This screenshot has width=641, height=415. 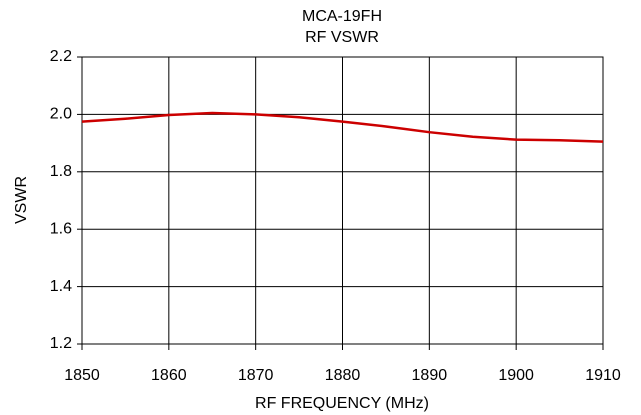 What do you see at coordinates (342, 403) in the screenshot?
I see `x-axis-label: RF FREQUENCY (MHz)` at bounding box center [342, 403].